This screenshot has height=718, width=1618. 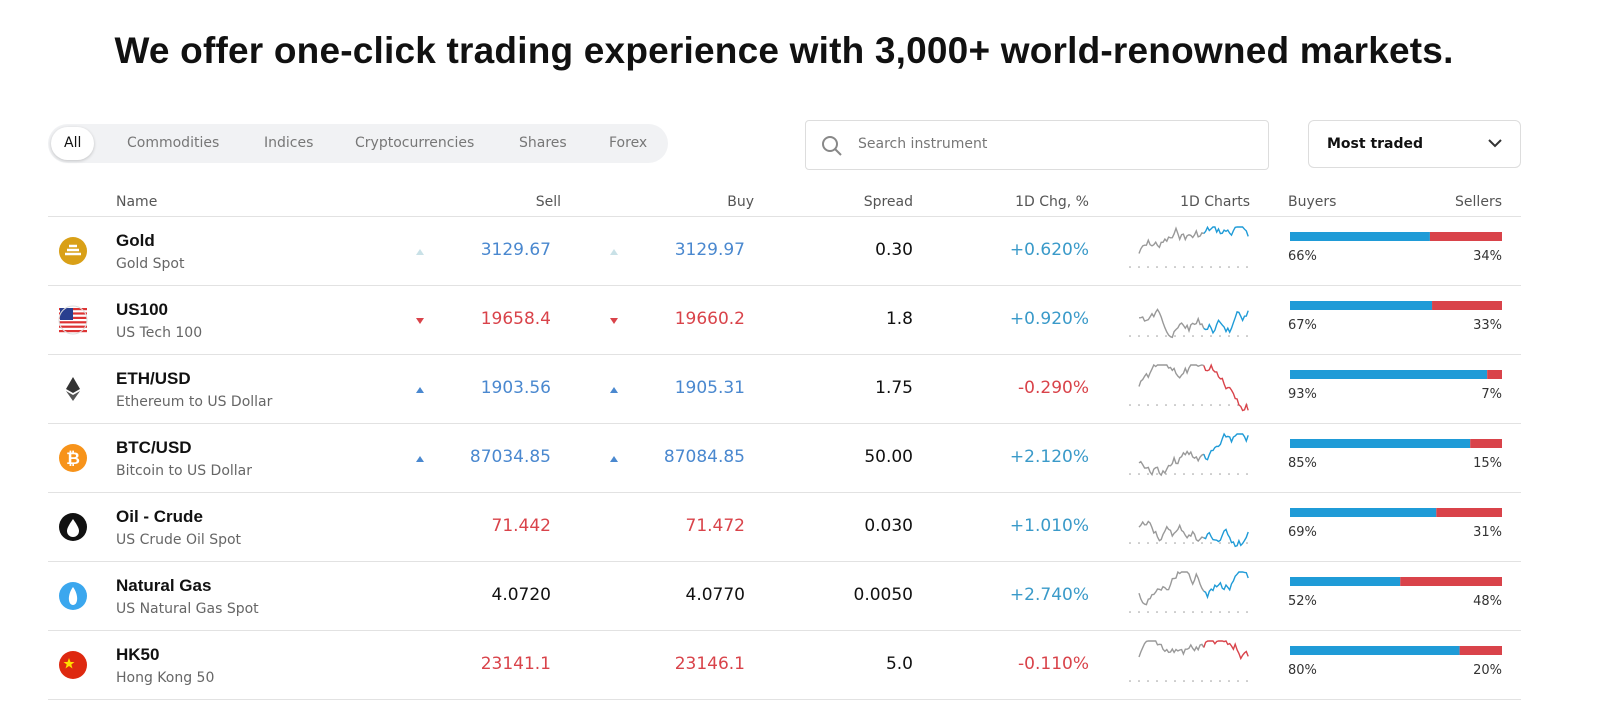 I want to click on instrument-icon, so click(x=73, y=596).